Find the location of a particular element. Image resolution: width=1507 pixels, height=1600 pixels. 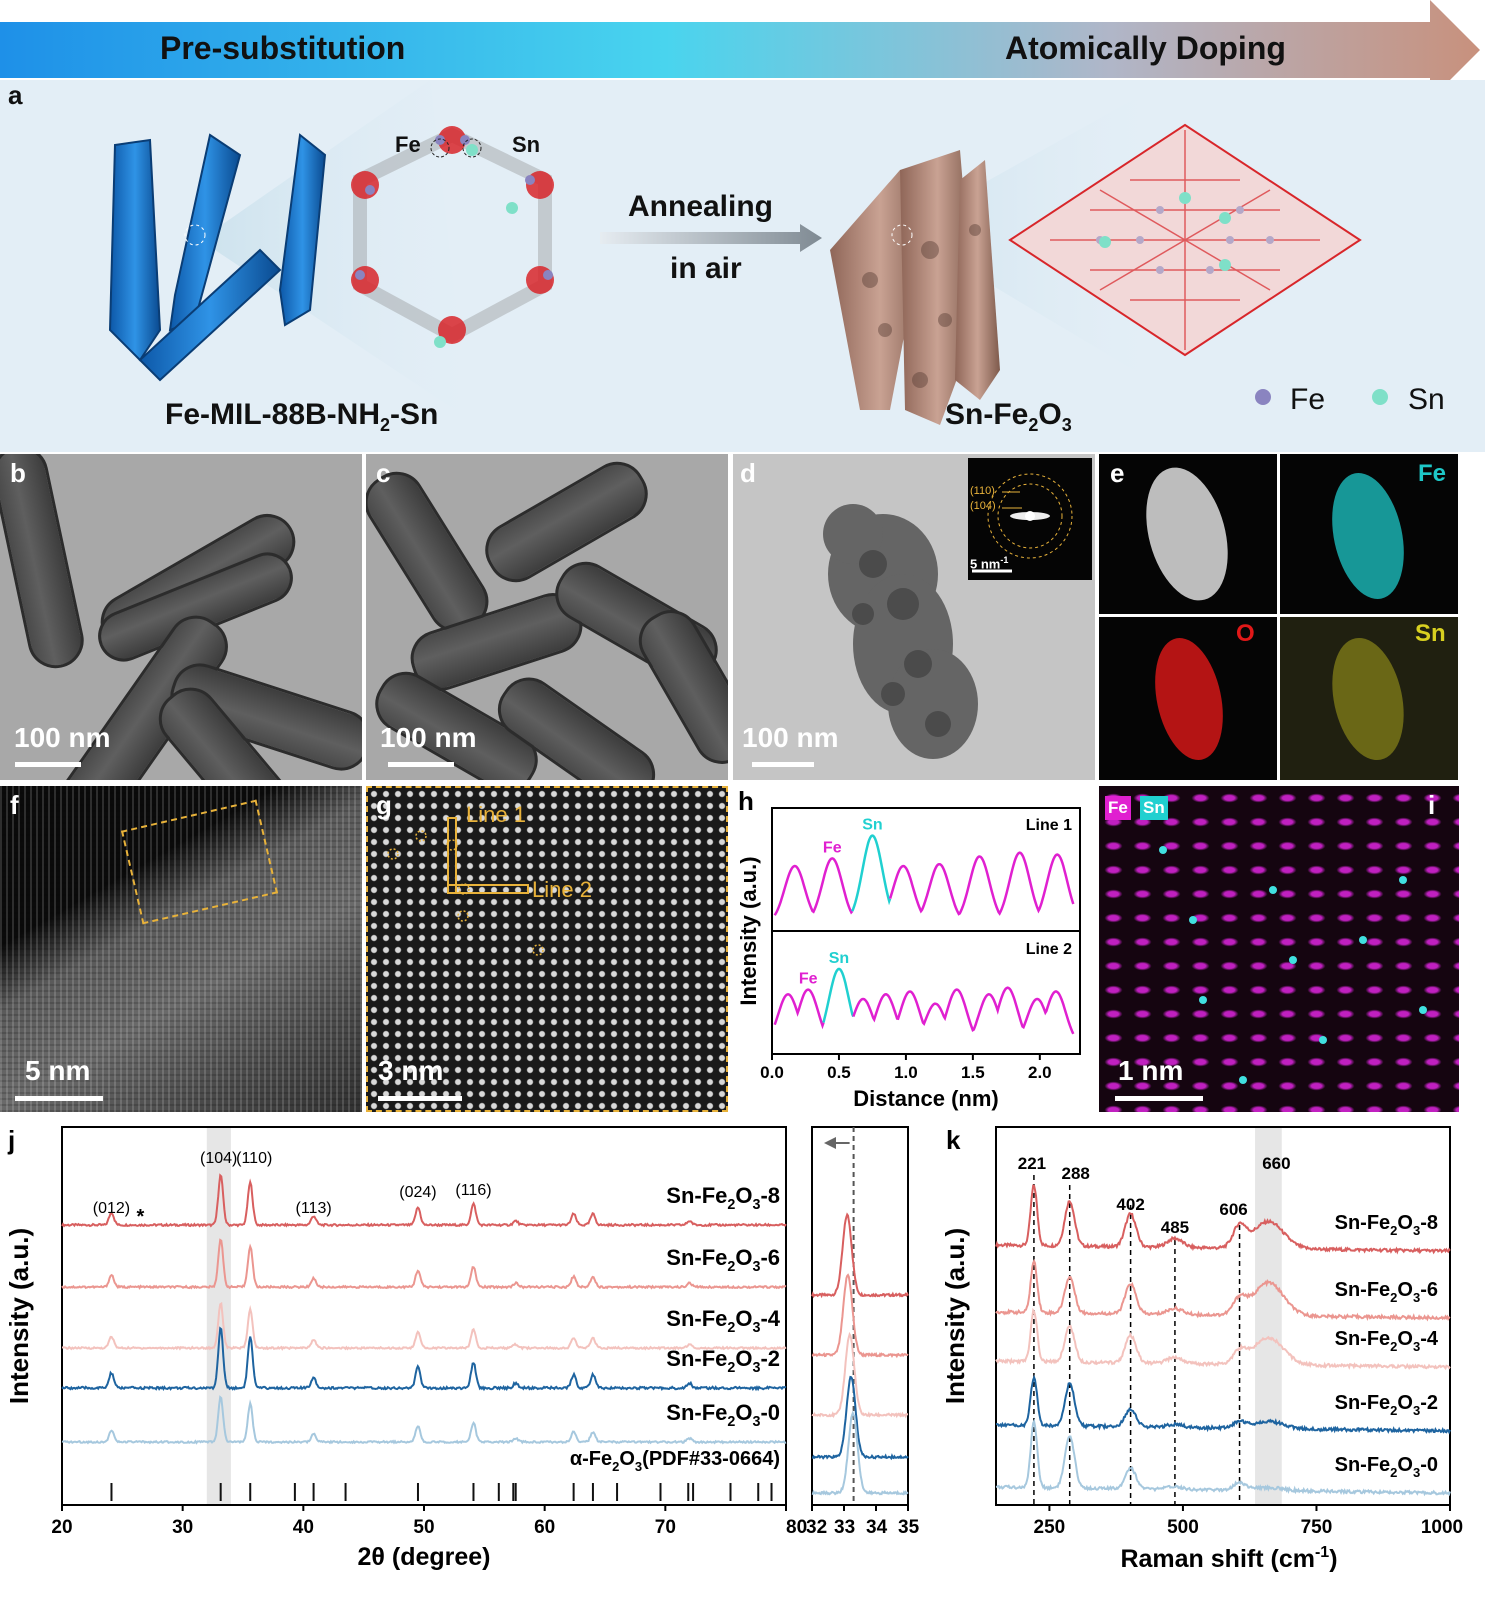

xrd-peak-label: (024) is located at coordinates (417, 1192).